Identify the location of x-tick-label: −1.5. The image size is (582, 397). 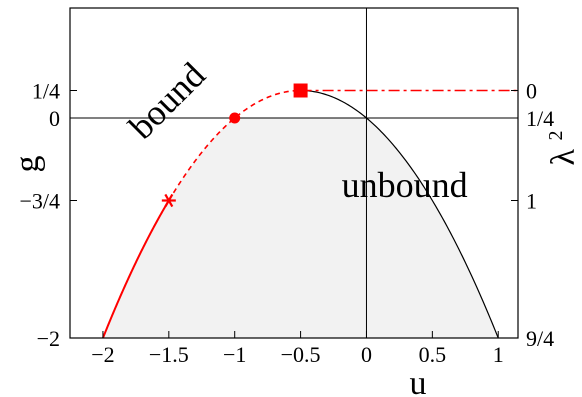
(169, 354).